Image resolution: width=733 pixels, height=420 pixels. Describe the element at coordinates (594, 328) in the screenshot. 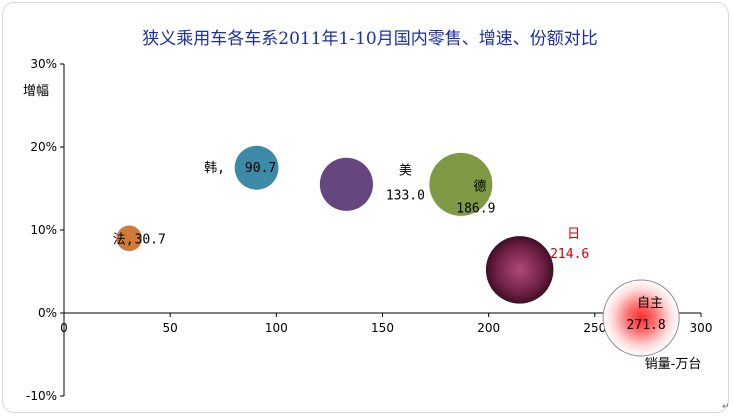

I see `x-tick-label: 250` at that location.